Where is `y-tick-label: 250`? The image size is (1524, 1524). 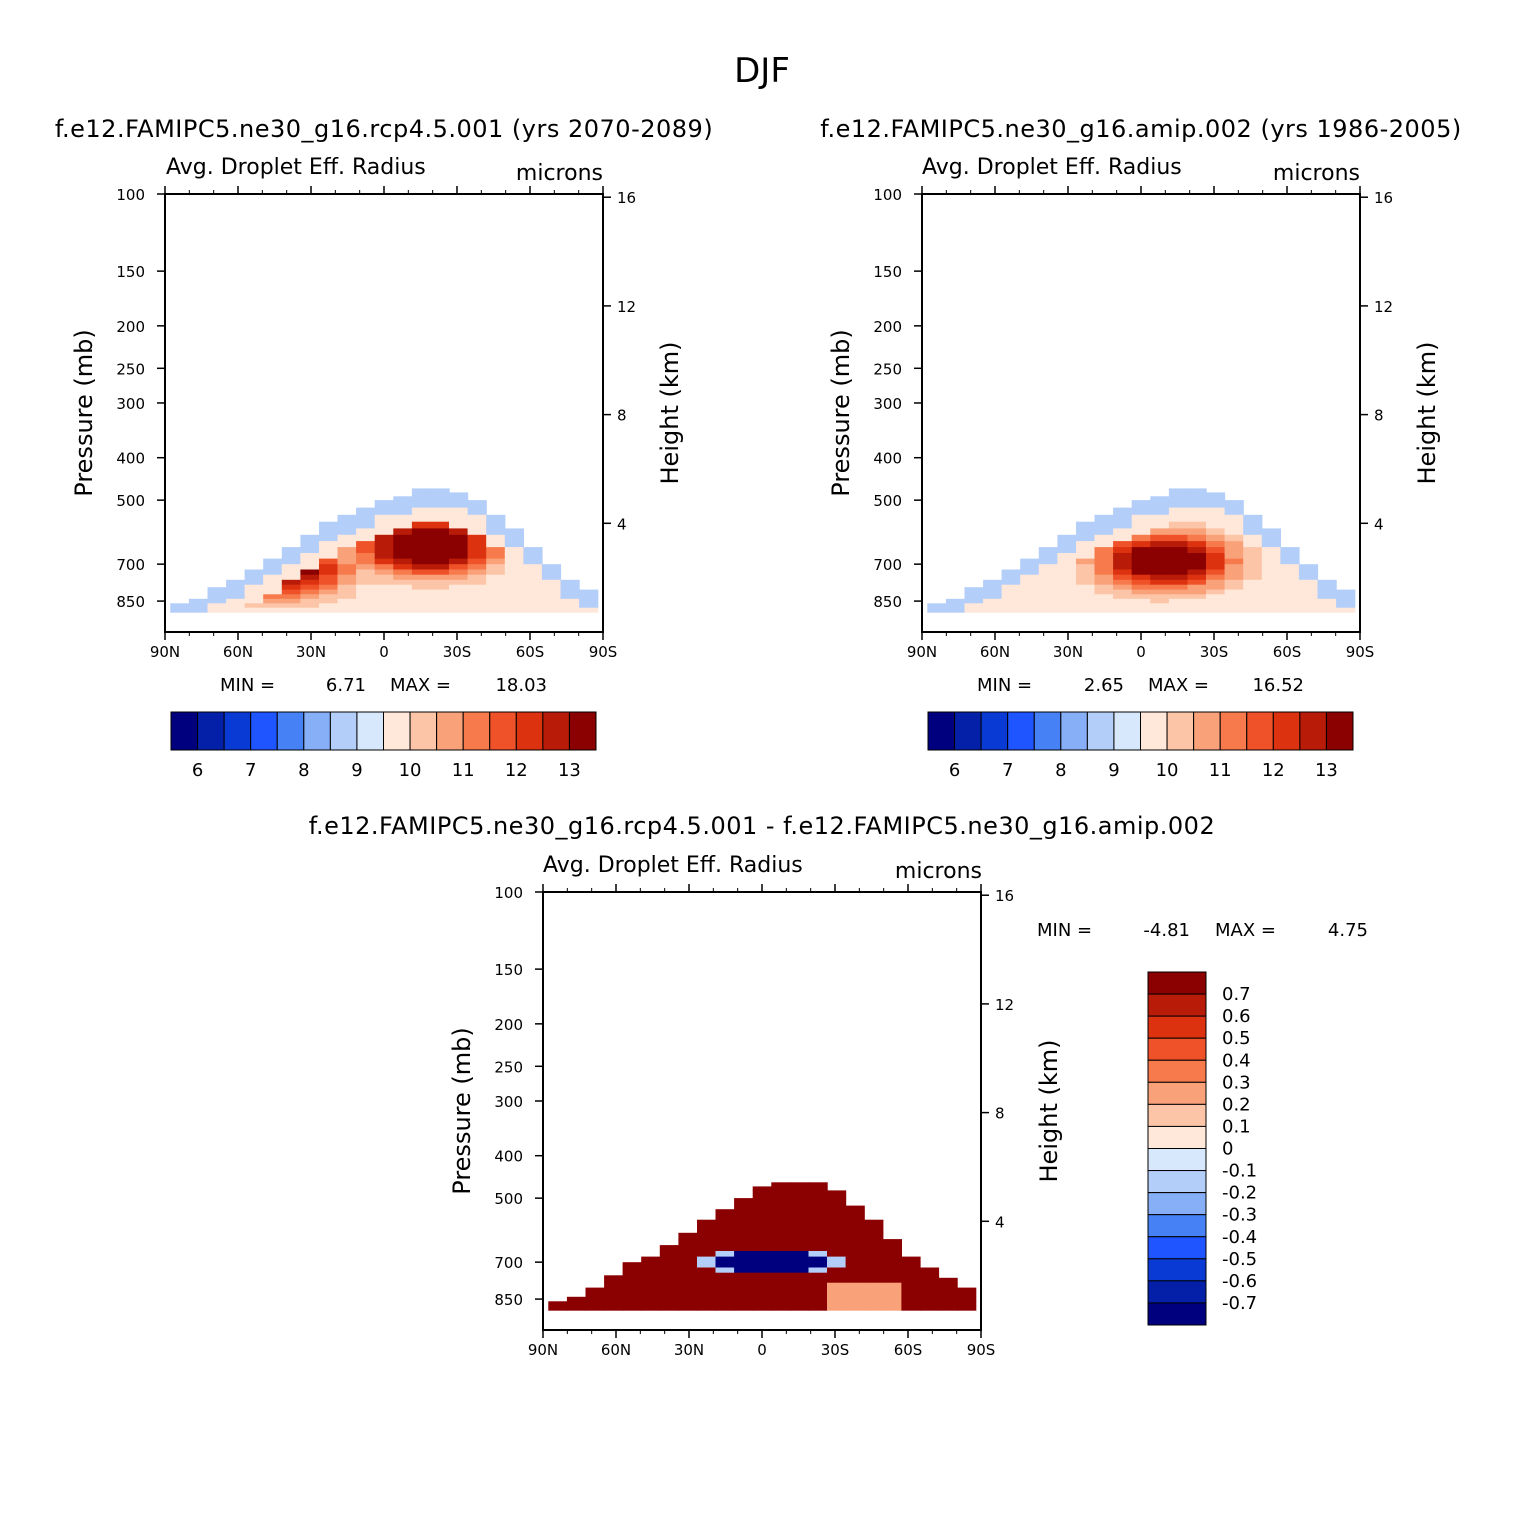
y-tick-label: 250 is located at coordinates (508, 1067).